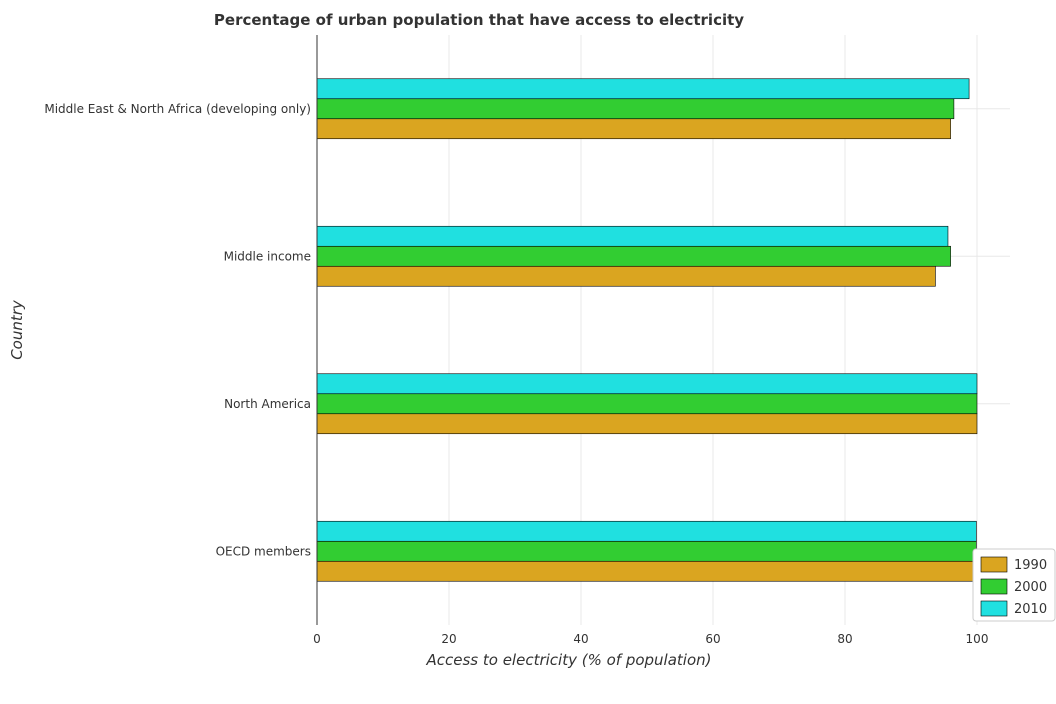 The height and width of the screenshot is (704, 1056). What do you see at coordinates (17, 329) in the screenshot?
I see `y-axis-label: Country` at bounding box center [17, 329].